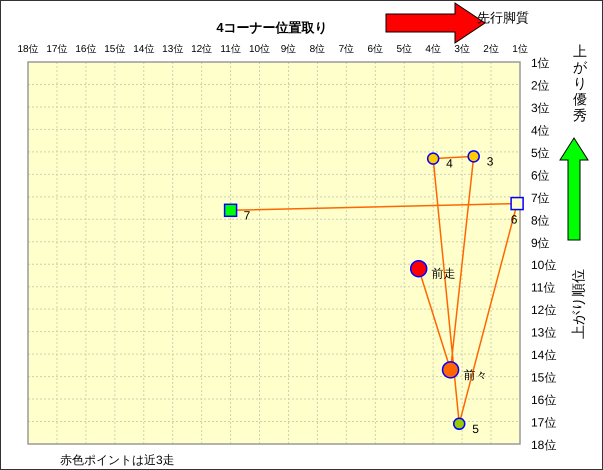  Describe the element at coordinates (85, 49) in the screenshot. I see `x-tick-label: 16位` at that location.